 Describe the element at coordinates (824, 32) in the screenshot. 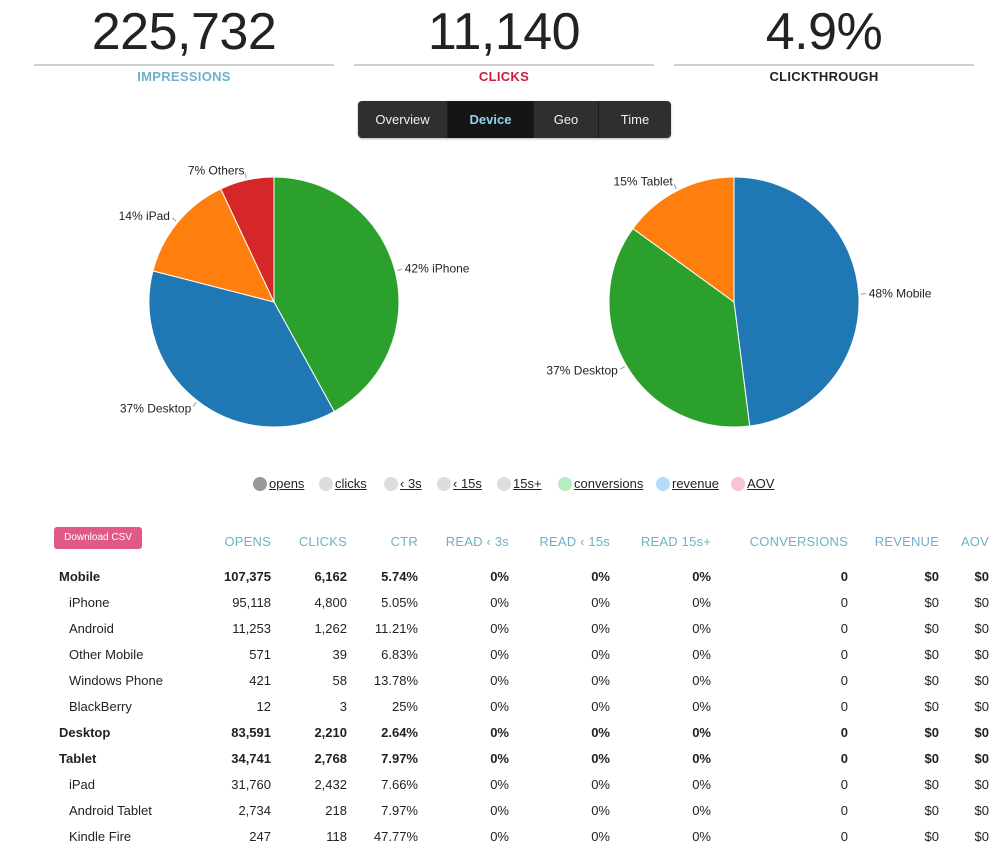

I see `clickthrough-value: 4.9%` at that location.